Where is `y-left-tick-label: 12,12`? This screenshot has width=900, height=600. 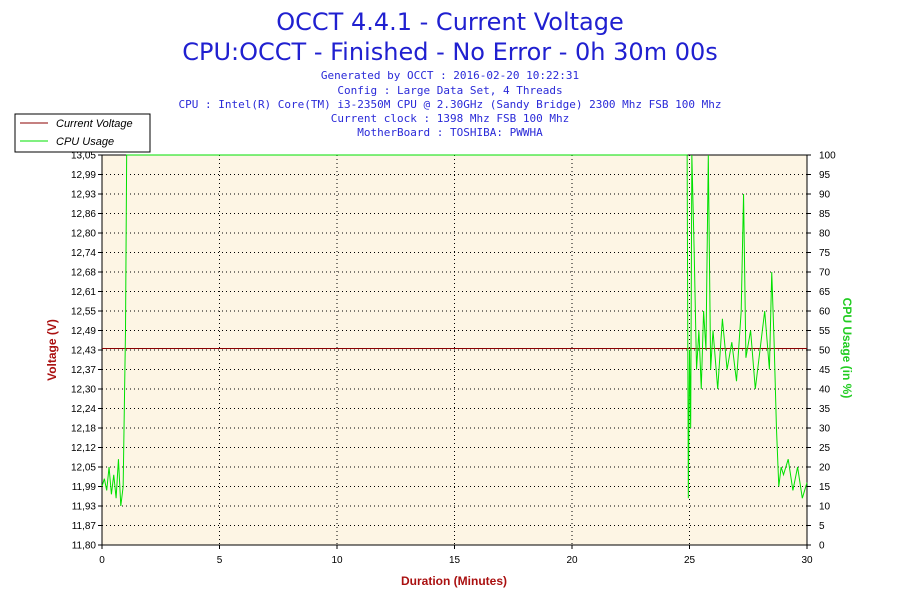 y-left-tick-label: 12,12 is located at coordinates (83, 448).